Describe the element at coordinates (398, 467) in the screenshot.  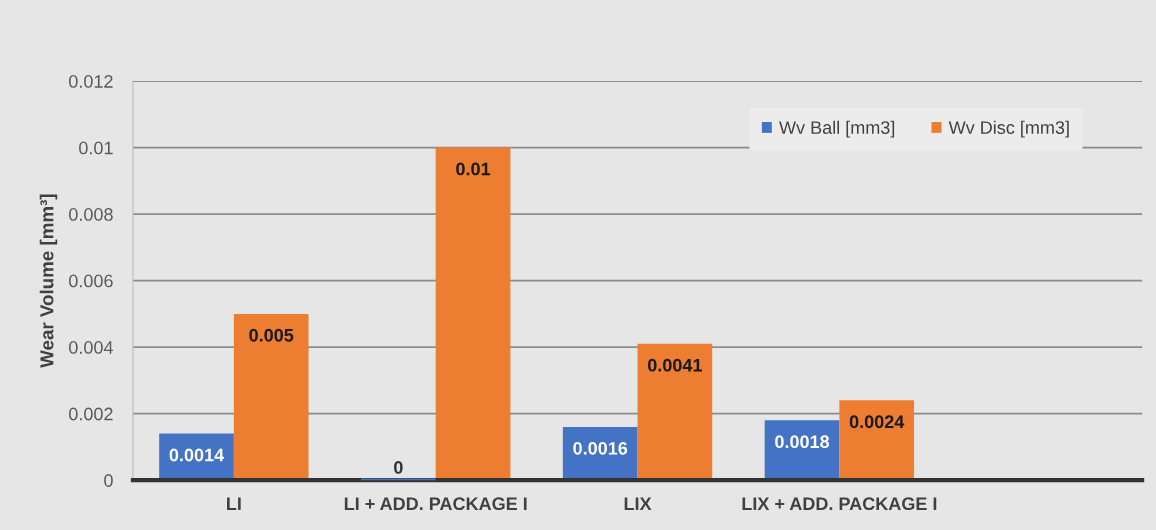
I see `data-label: 0` at that location.